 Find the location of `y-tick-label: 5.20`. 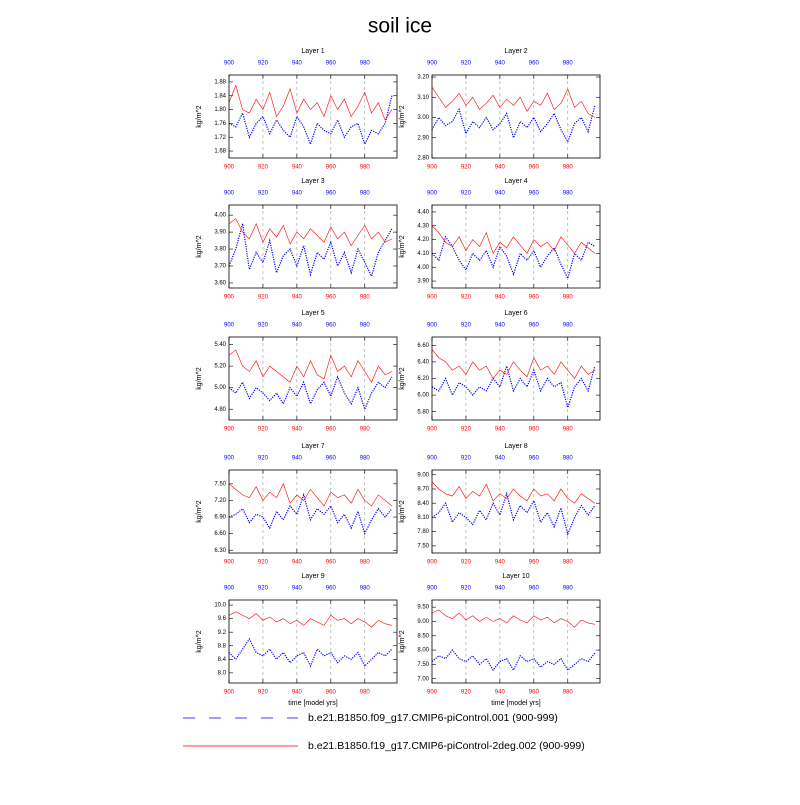

y-tick-label: 5.20 is located at coordinates (220, 367).